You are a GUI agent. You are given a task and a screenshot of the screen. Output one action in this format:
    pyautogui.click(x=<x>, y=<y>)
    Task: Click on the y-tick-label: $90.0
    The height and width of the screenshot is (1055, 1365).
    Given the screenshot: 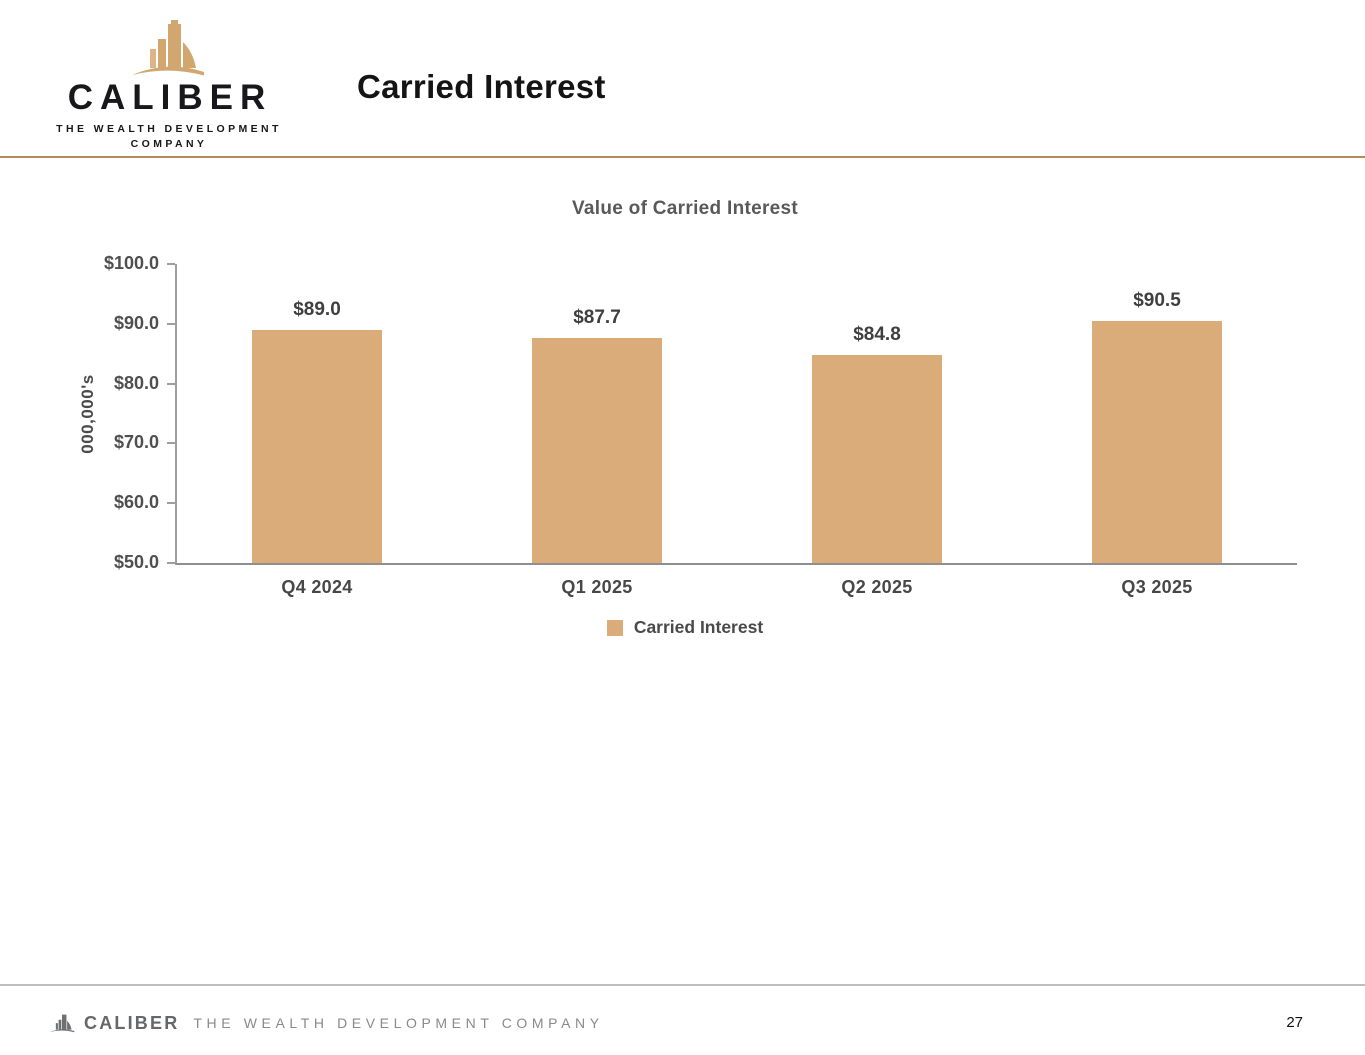 What is the action you would take?
    pyautogui.click(x=136, y=322)
    